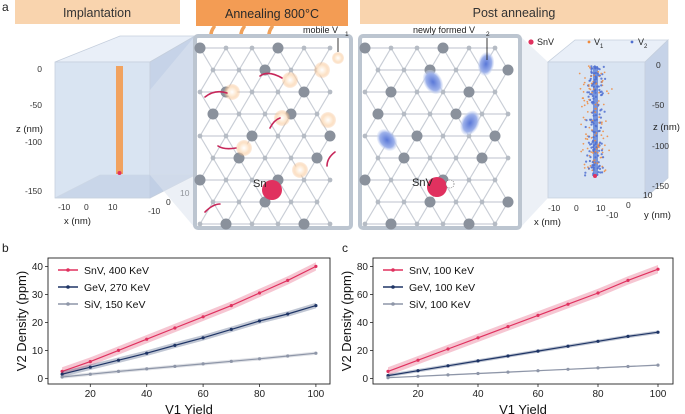 This screenshot has height=414, width=685. Describe the element at coordinates (666, 127) in the screenshot. I see `right-z-label: z (nm)` at that location.